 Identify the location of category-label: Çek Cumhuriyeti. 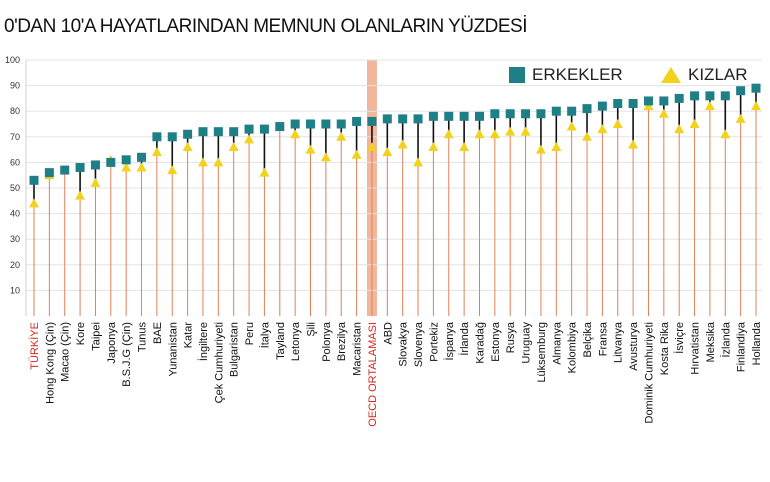
(219, 362).